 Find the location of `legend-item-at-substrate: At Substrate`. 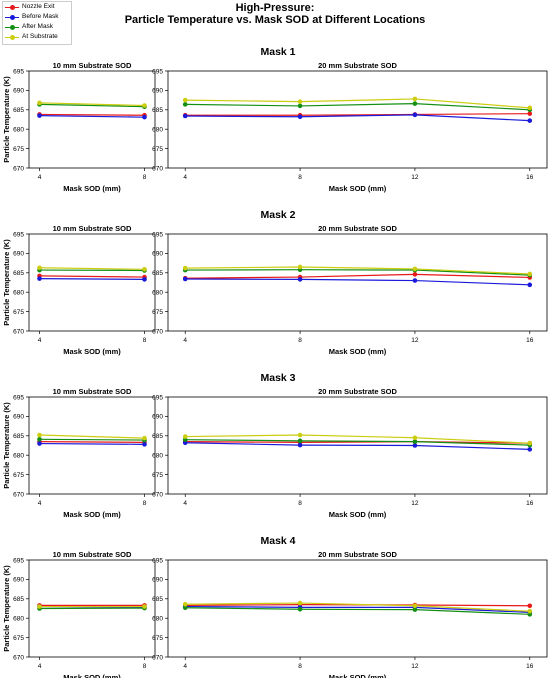

legend-item-at-substrate: At Substrate is located at coordinates (37, 37).